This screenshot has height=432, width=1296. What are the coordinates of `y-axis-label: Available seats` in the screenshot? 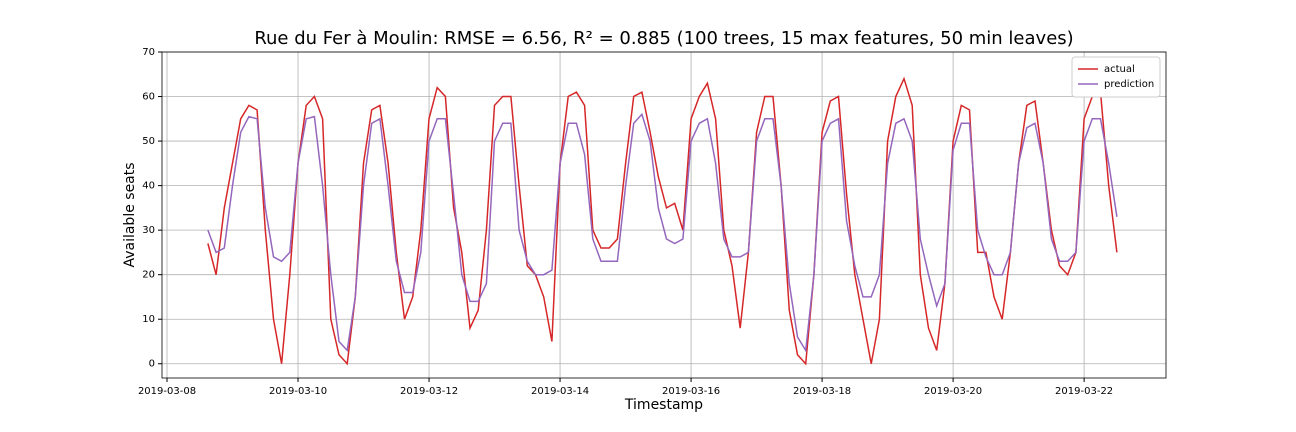 It's located at (130, 214).